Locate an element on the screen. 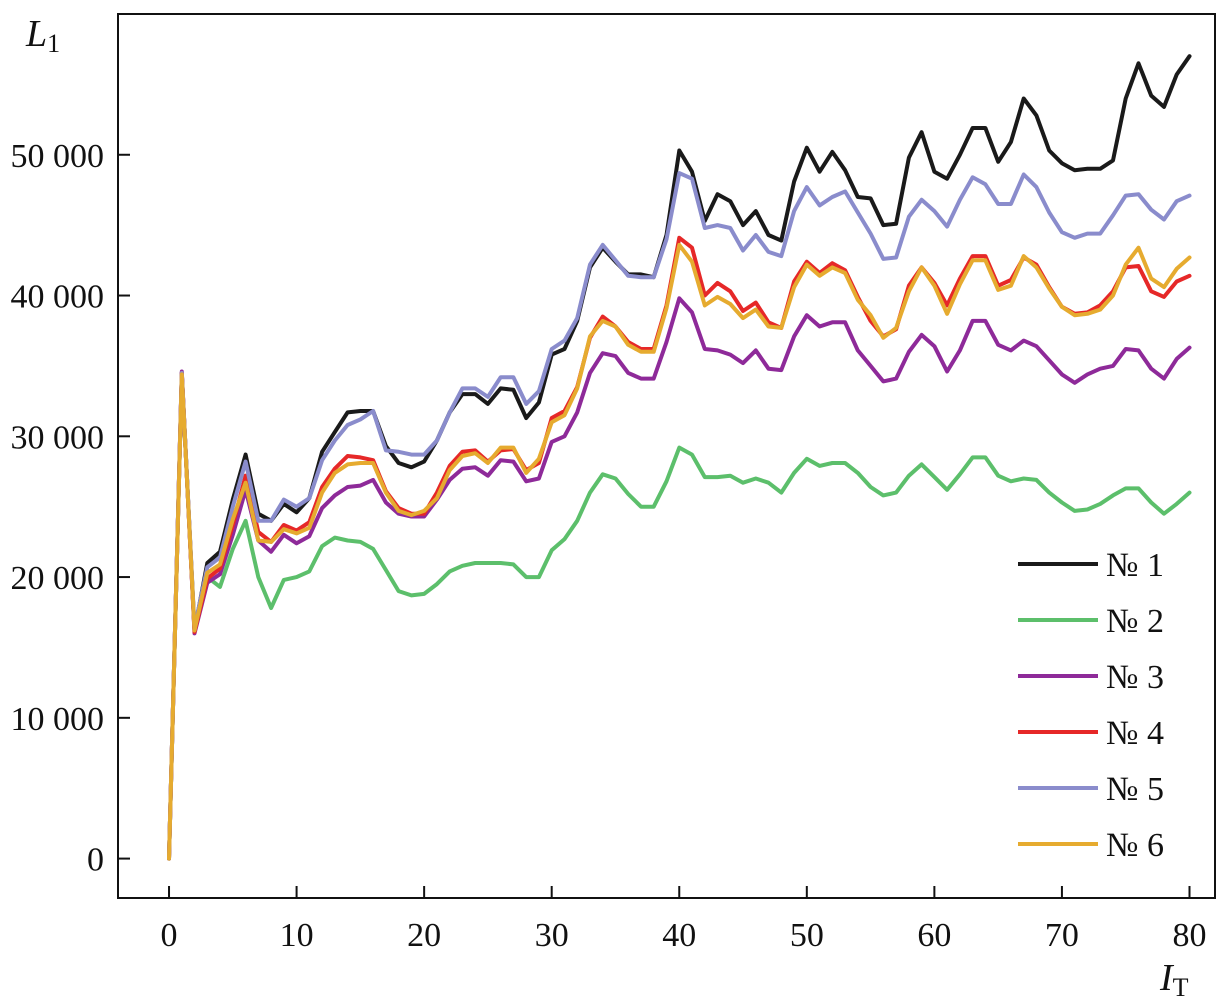 Image resolution: width=1229 pixels, height=1005 pixels. x-axis-title: IT is located at coordinates (1174, 979).